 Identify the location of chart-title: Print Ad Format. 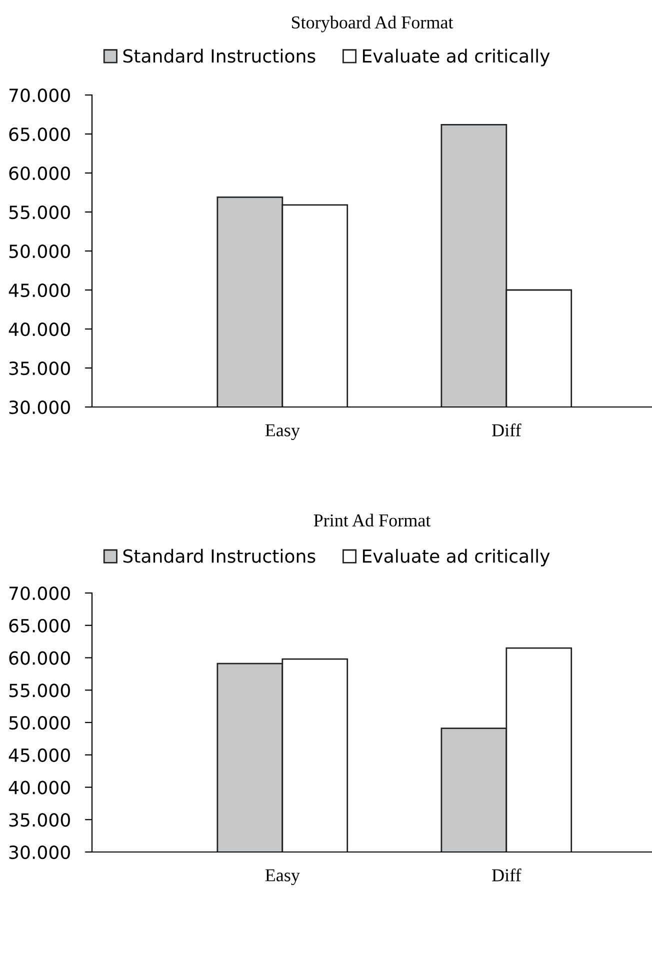
(372, 520).